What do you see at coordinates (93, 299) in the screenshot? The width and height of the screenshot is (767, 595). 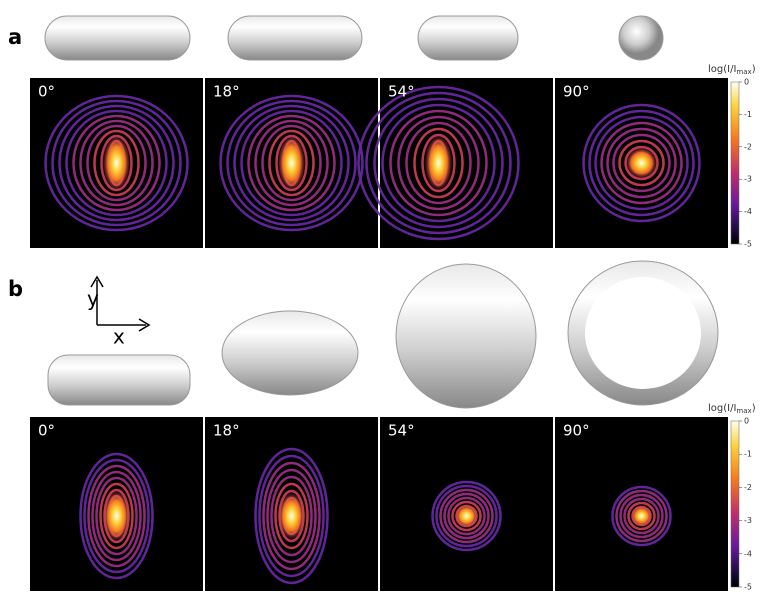 I see `axis-label: y` at bounding box center [93, 299].